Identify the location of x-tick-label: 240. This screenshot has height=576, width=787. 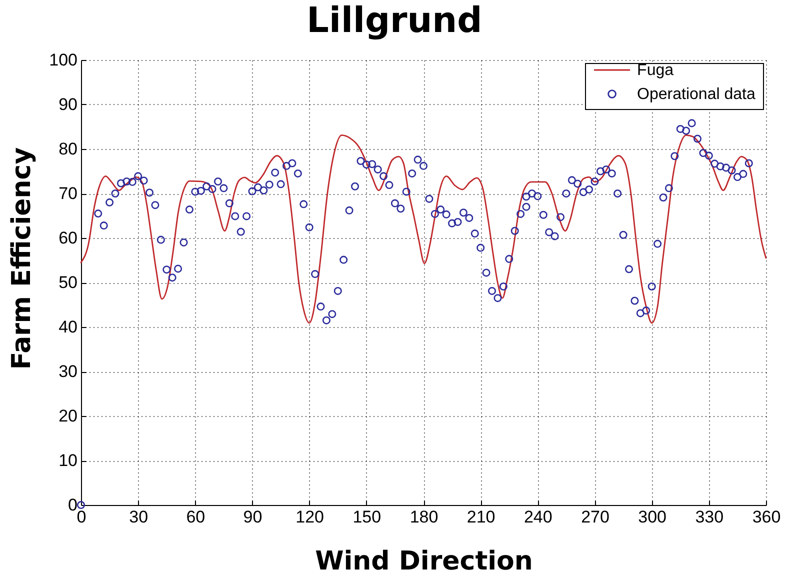
(538, 517).